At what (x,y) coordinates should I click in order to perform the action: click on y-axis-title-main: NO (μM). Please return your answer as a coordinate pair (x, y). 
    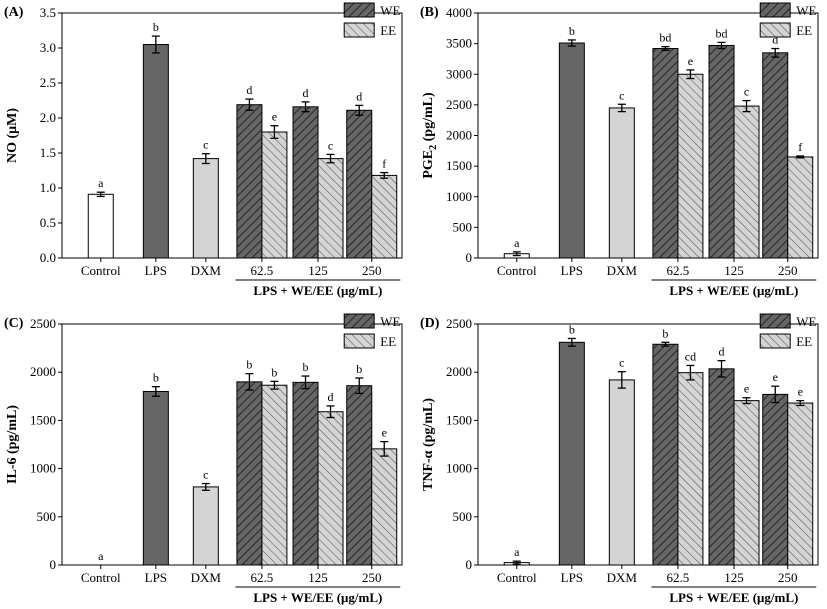
    Looking at the image, I should click on (12, 135).